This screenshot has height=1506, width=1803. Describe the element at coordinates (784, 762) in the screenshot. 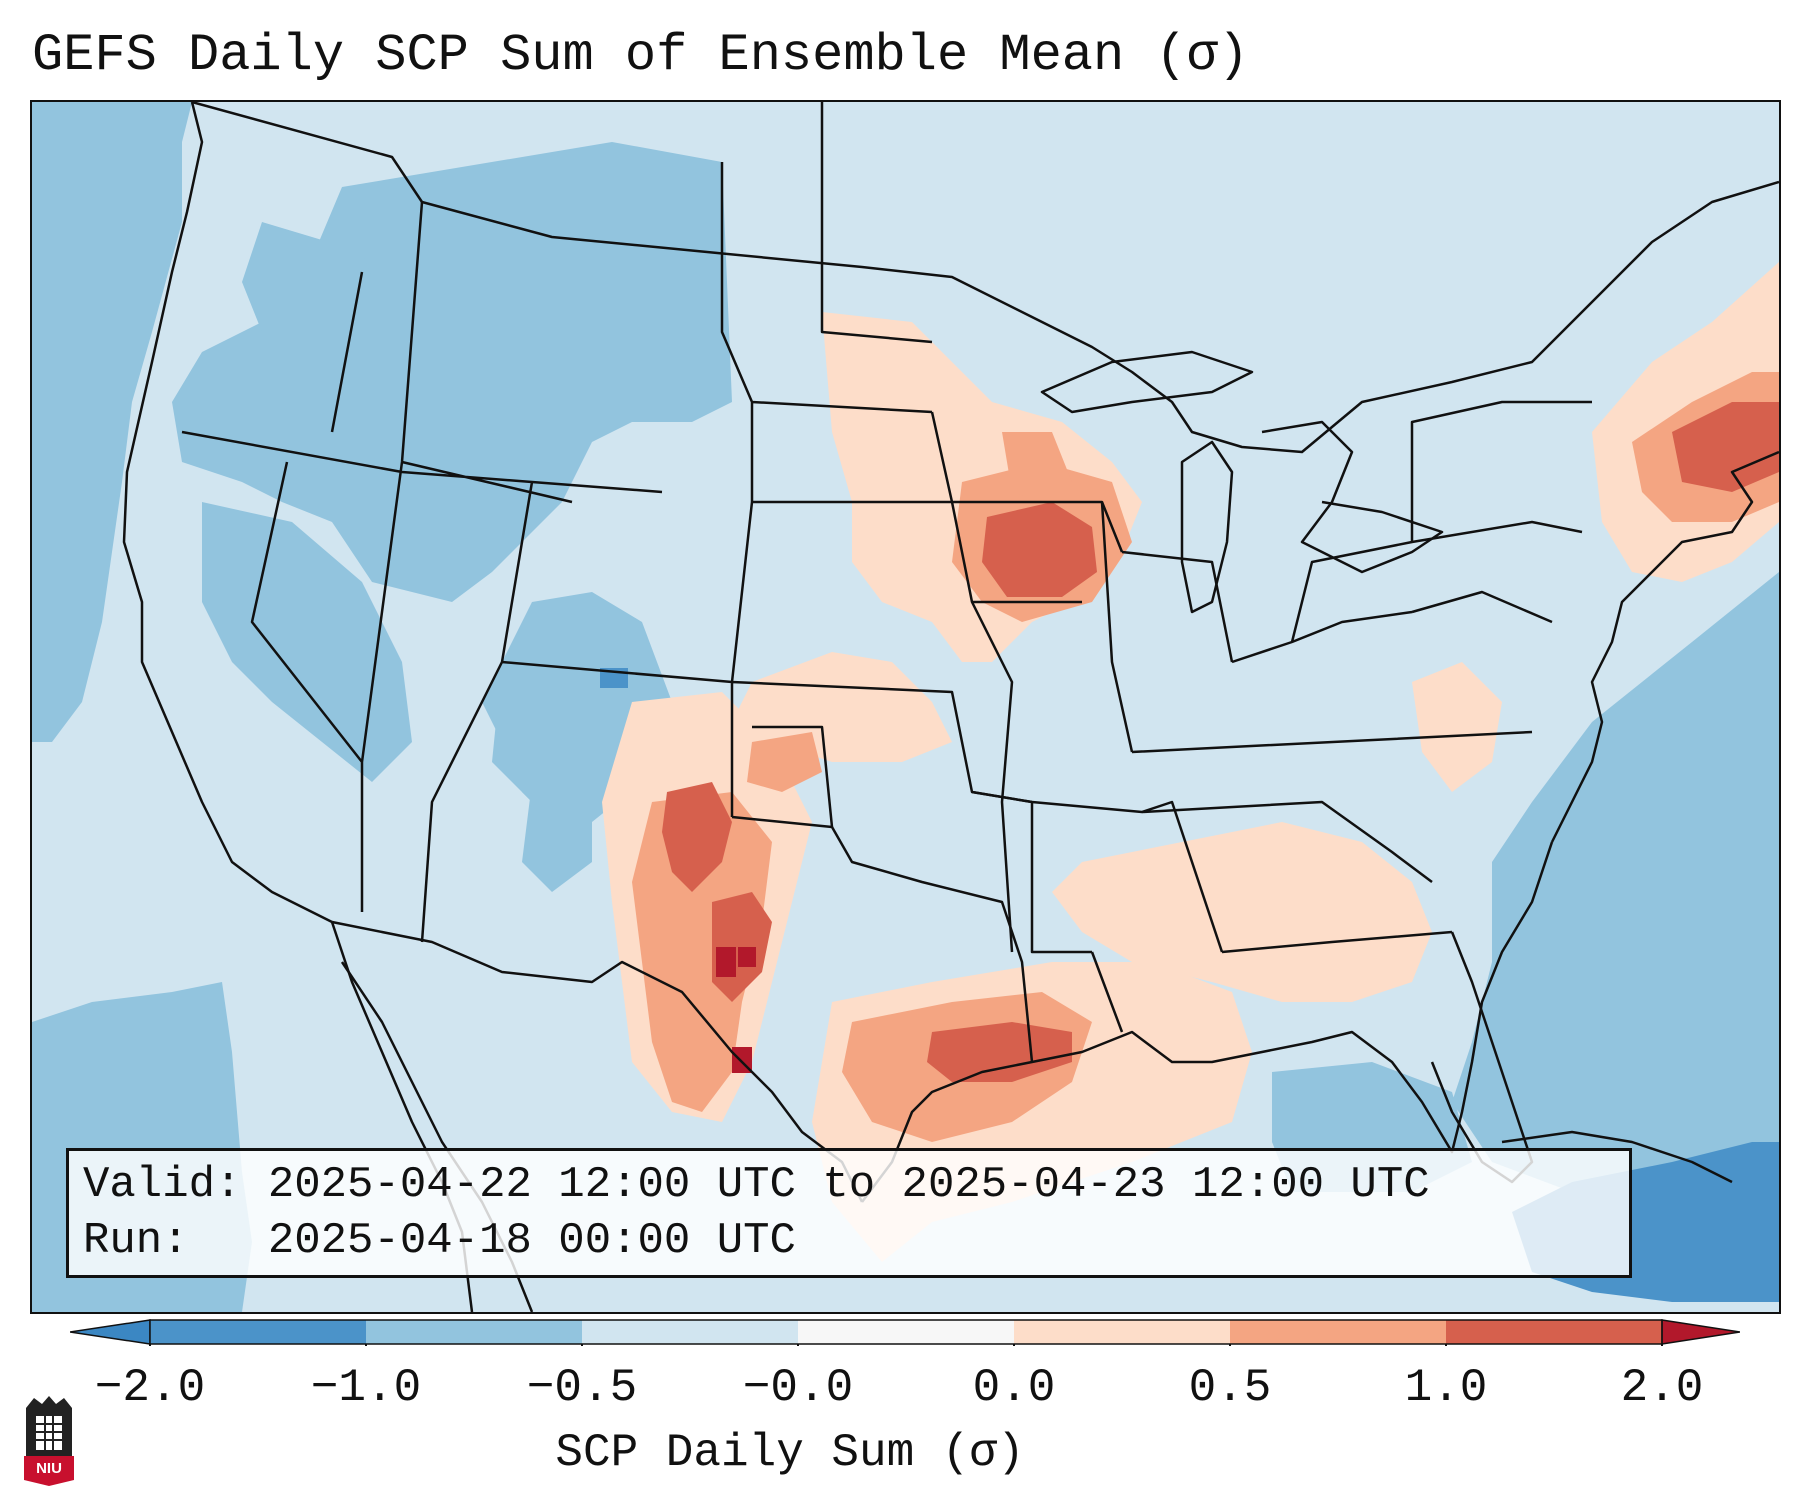

I see `oklahoma-moderate` at that location.